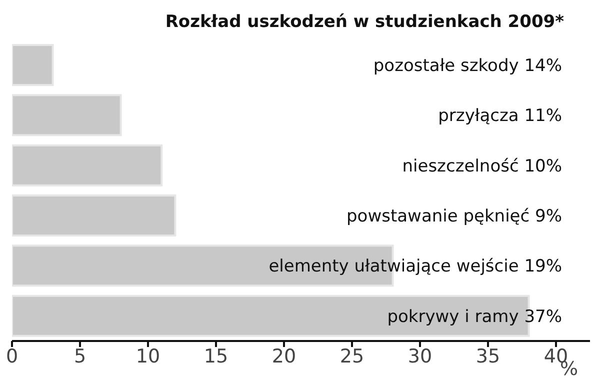 The image size is (600, 387). Describe the element at coordinates (467, 66) in the screenshot. I see `y-tick-label: pozostałe szkody 14%` at that location.